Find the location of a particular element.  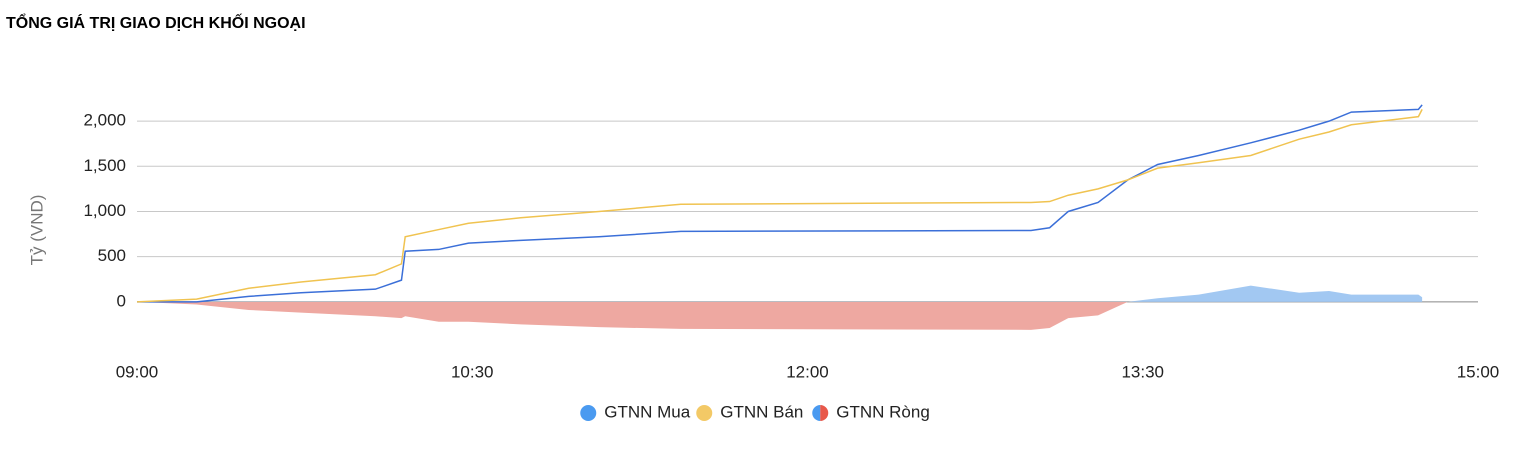

y-tick-label: 500 is located at coordinates (112, 255).